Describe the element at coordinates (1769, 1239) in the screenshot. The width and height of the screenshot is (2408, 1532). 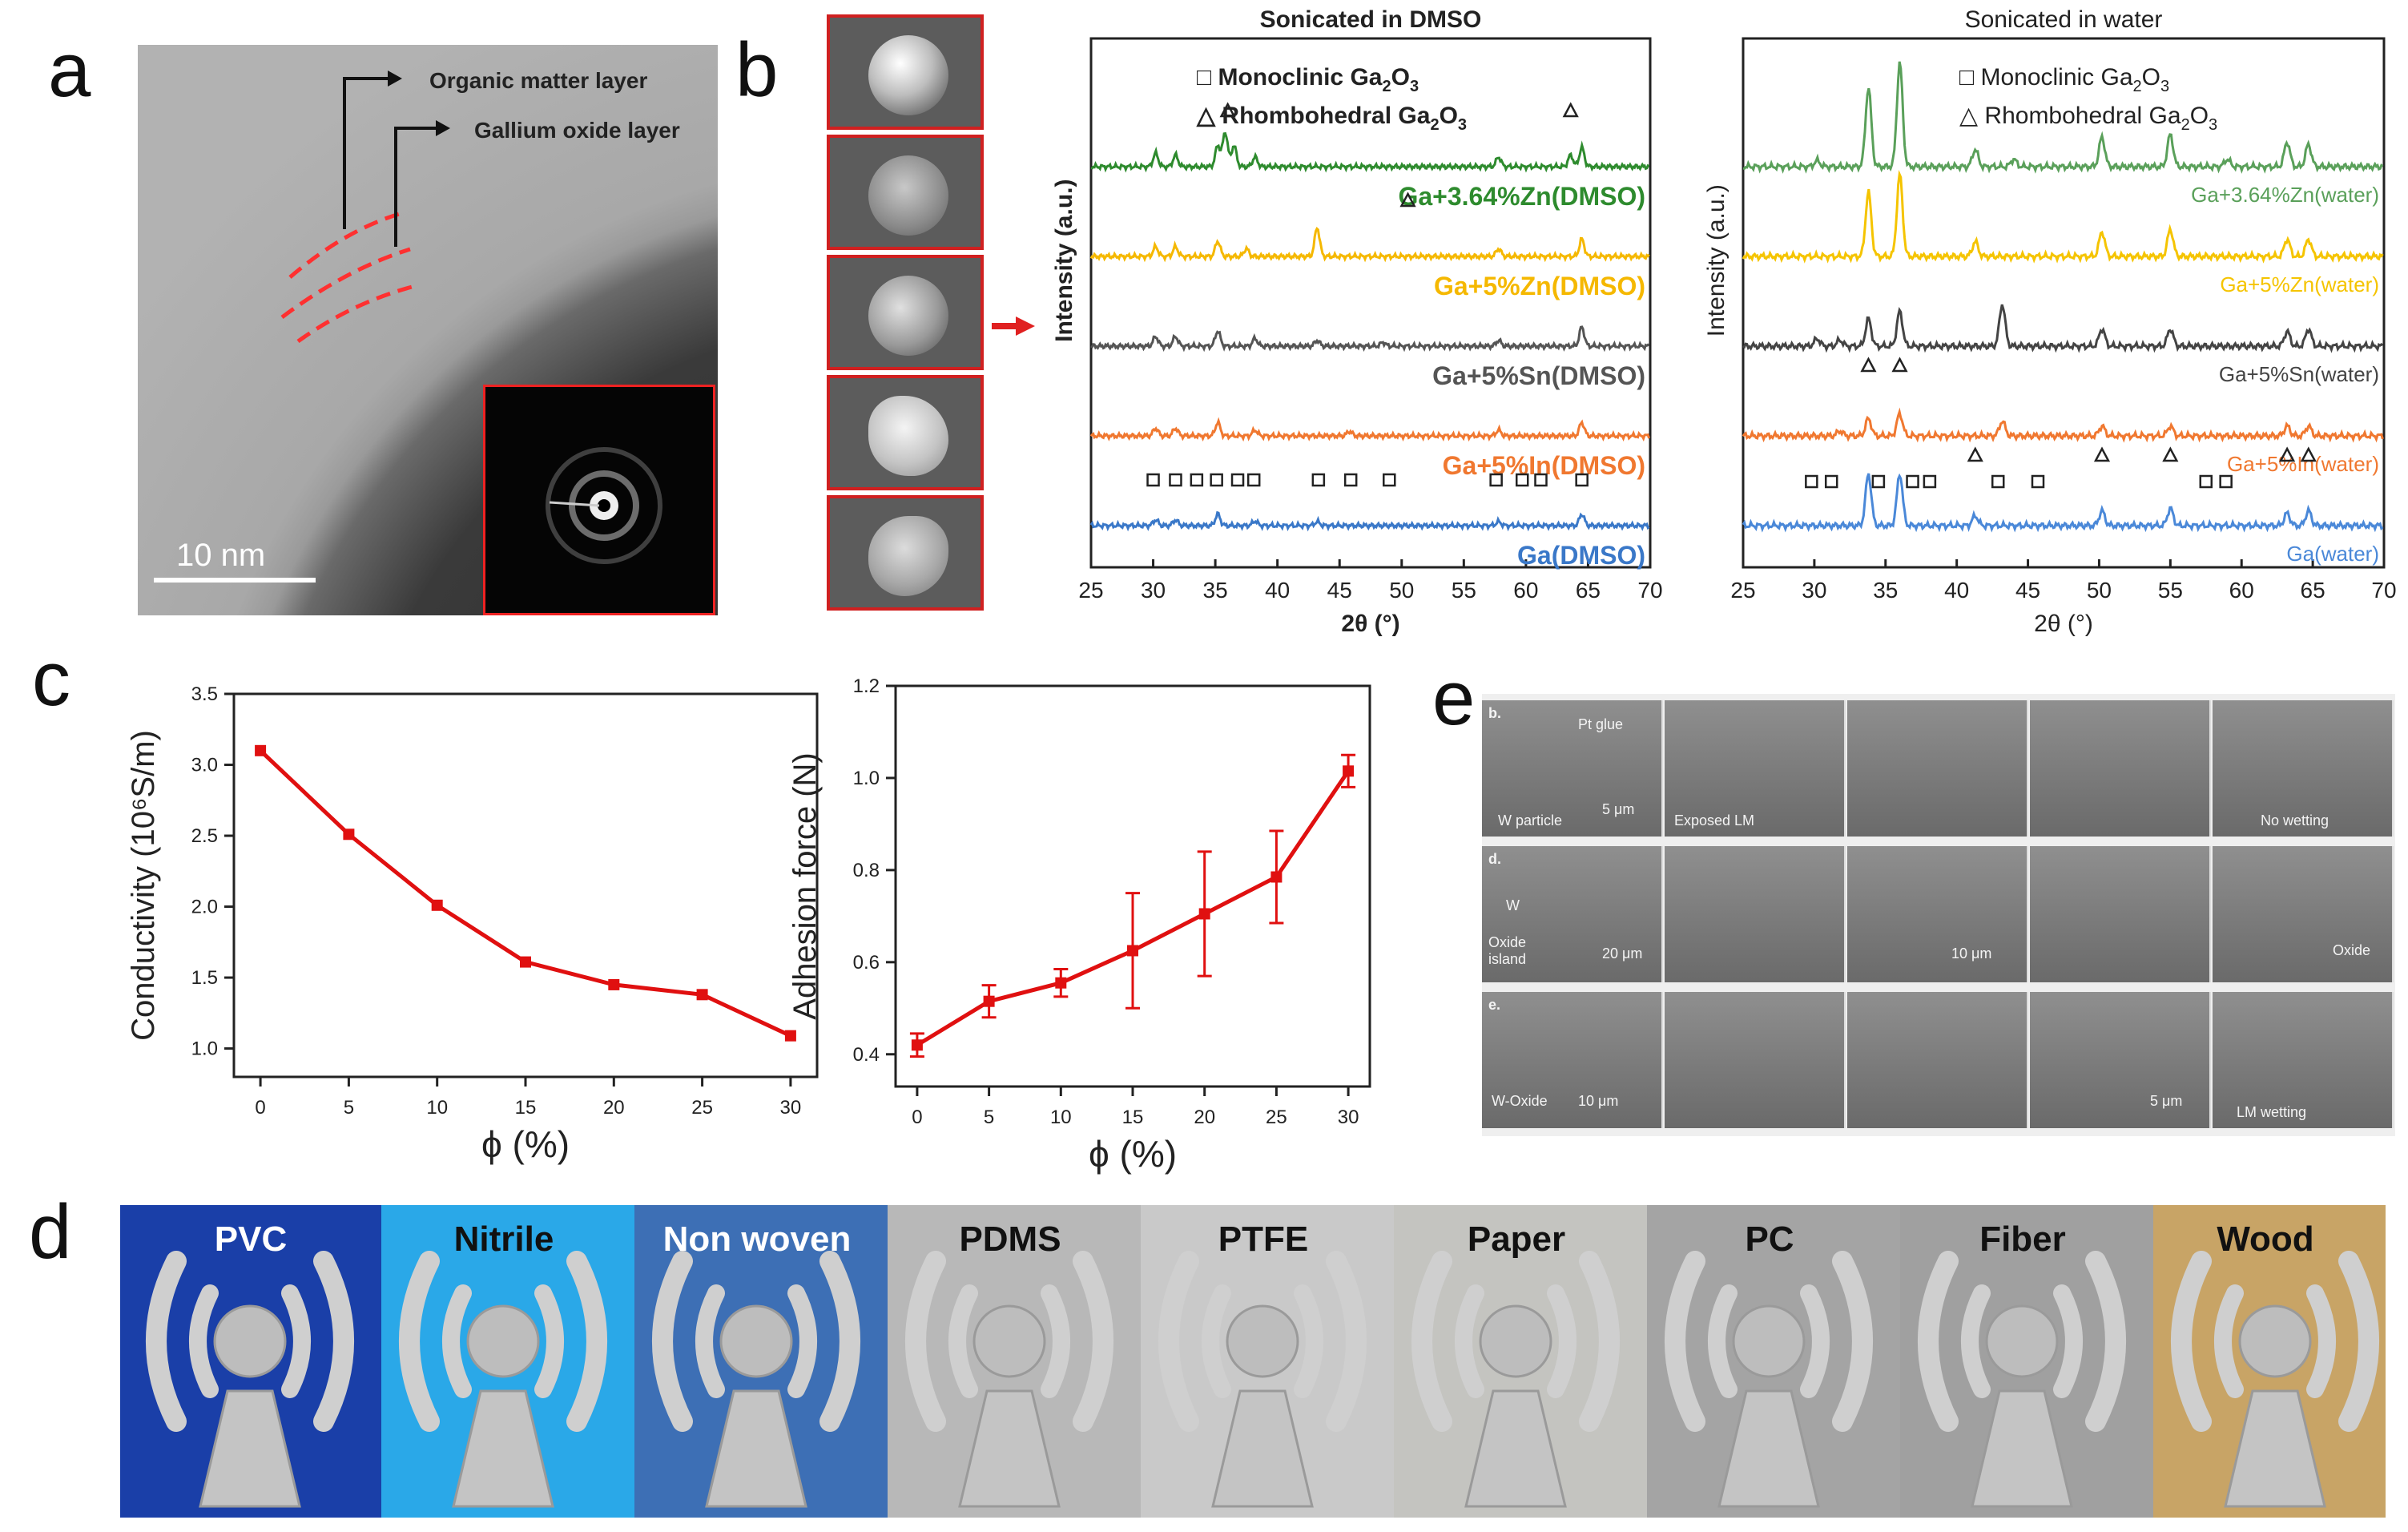
I see `substrate-label: PC` at that location.